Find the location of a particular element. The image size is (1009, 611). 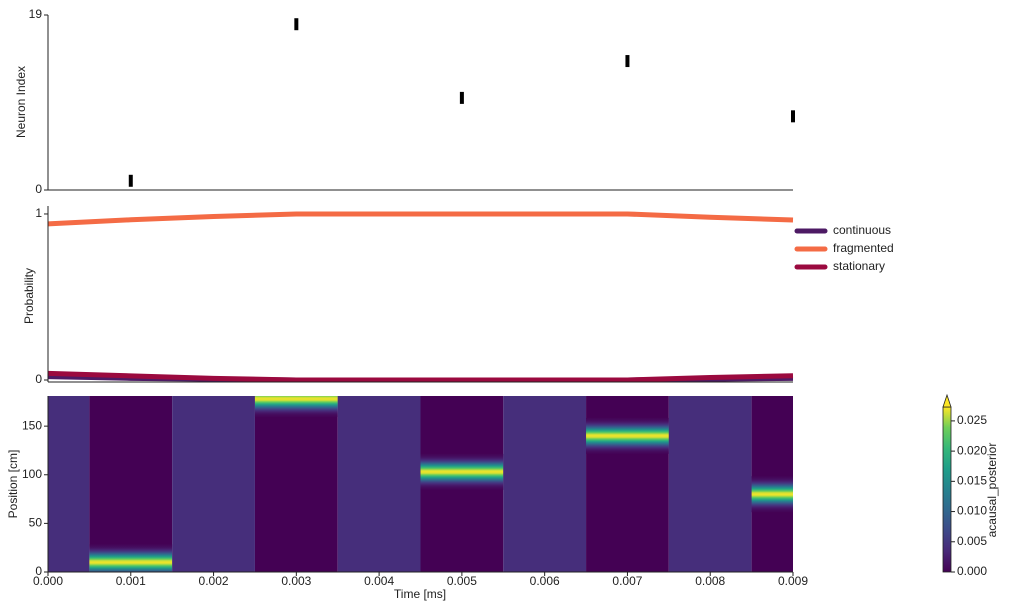

x-tick-label: 0.002 is located at coordinates (214, 581).